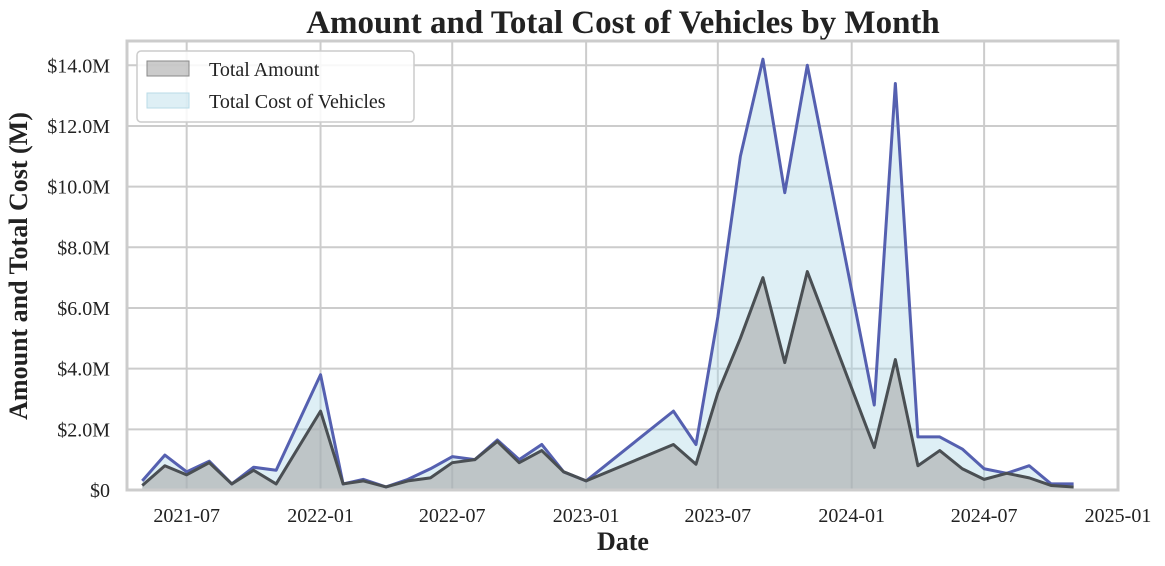 This screenshot has width=1165, height=566. I want to click on x-tick-label: 2024-01, so click(851, 516).